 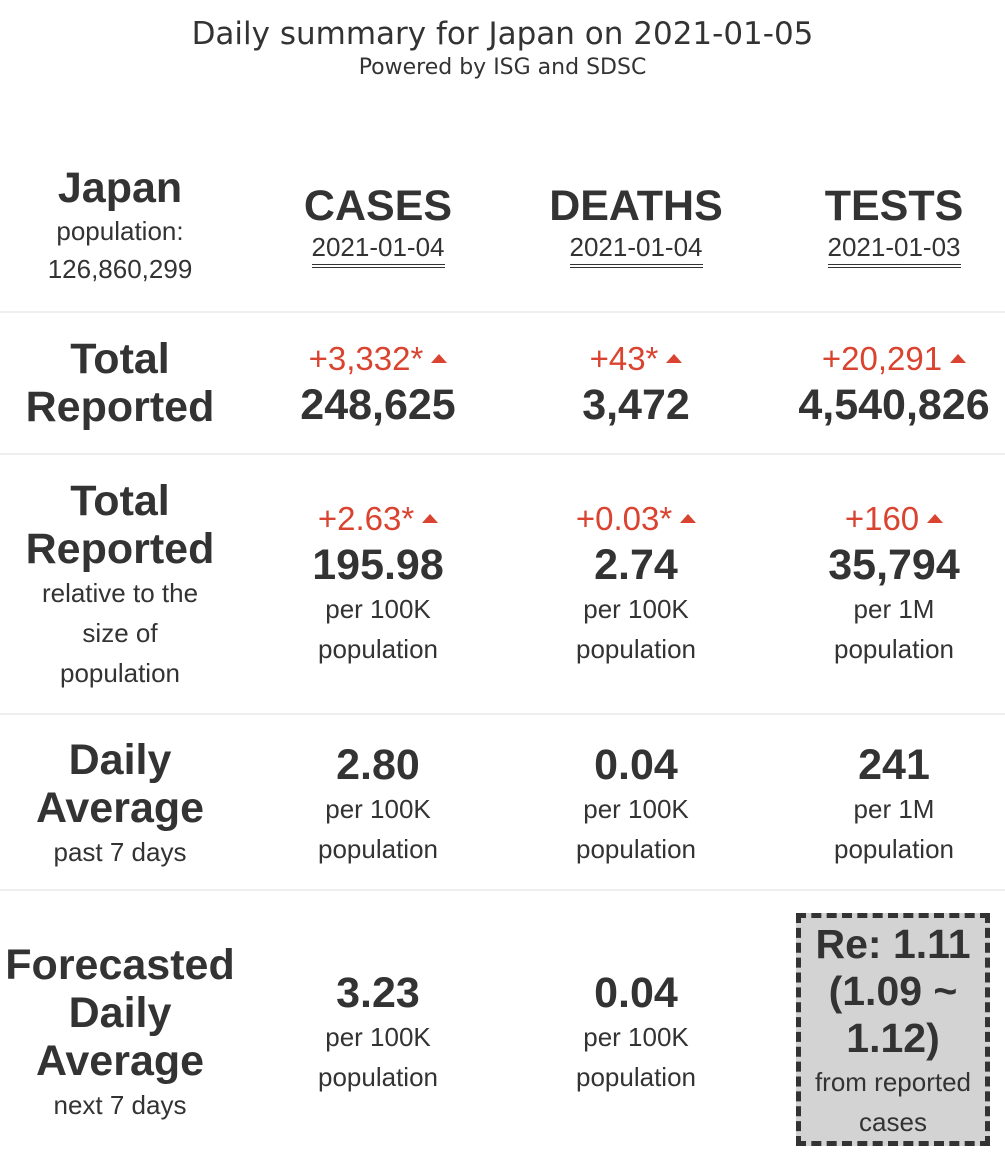 What do you see at coordinates (120, 852) in the screenshot?
I see `row-sublabel: past 7 days` at bounding box center [120, 852].